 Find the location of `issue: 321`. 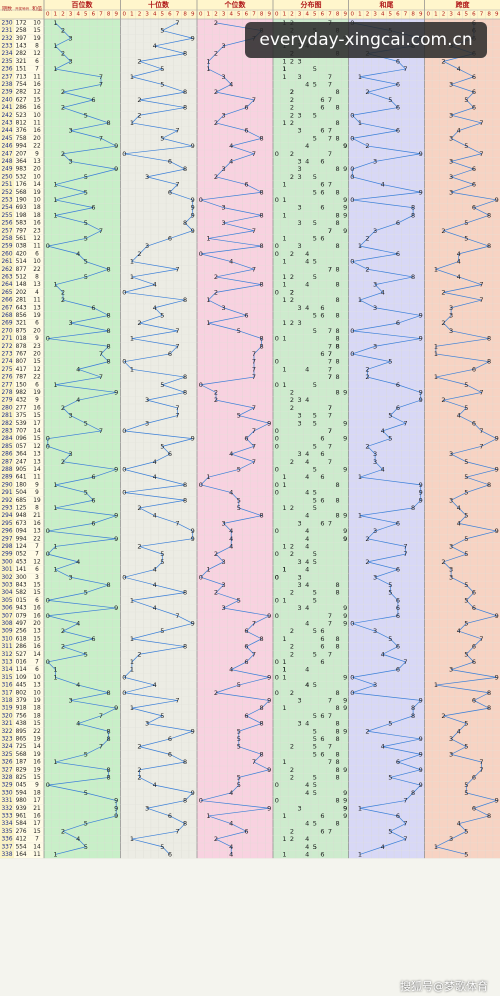

issue: 321 is located at coordinates (6, 724).